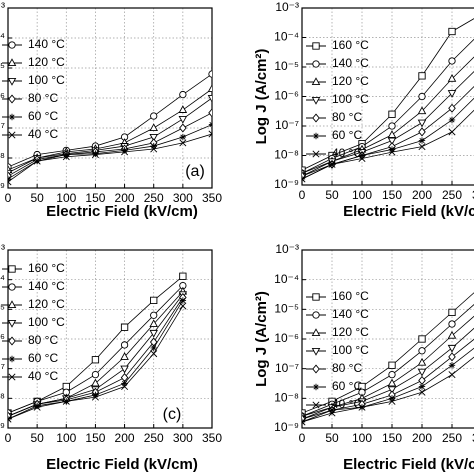 Image resolution: width=474 pixels, height=474 pixels. What do you see at coordinates (195, 171) in the screenshot?
I see `panel-label: (a)` at bounding box center [195, 171].